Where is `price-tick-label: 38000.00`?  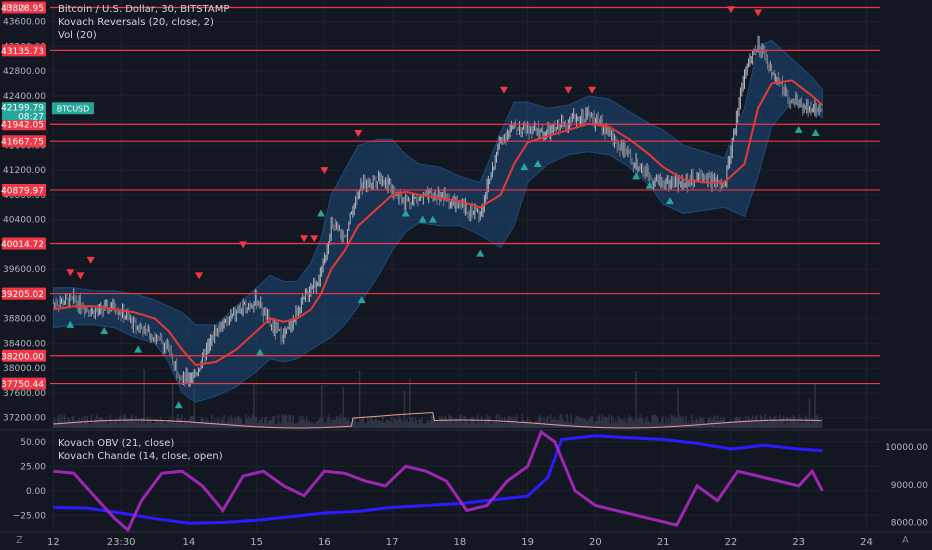
price-tick-label: 38000.00 is located at coordinates (24, 369).